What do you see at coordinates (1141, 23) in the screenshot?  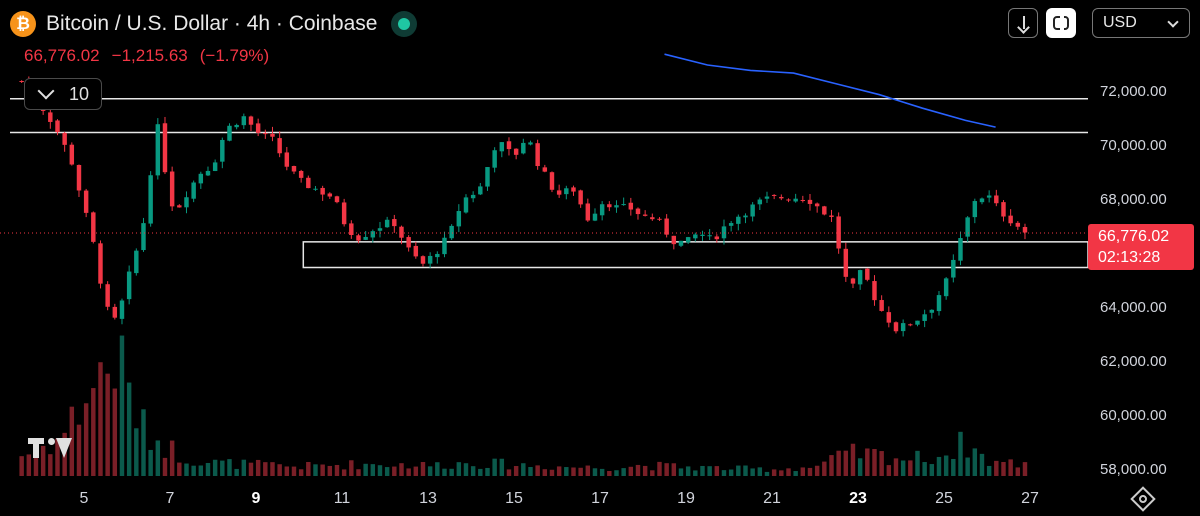 I see `currency-select: USD` at bounding box center [1141, 23].